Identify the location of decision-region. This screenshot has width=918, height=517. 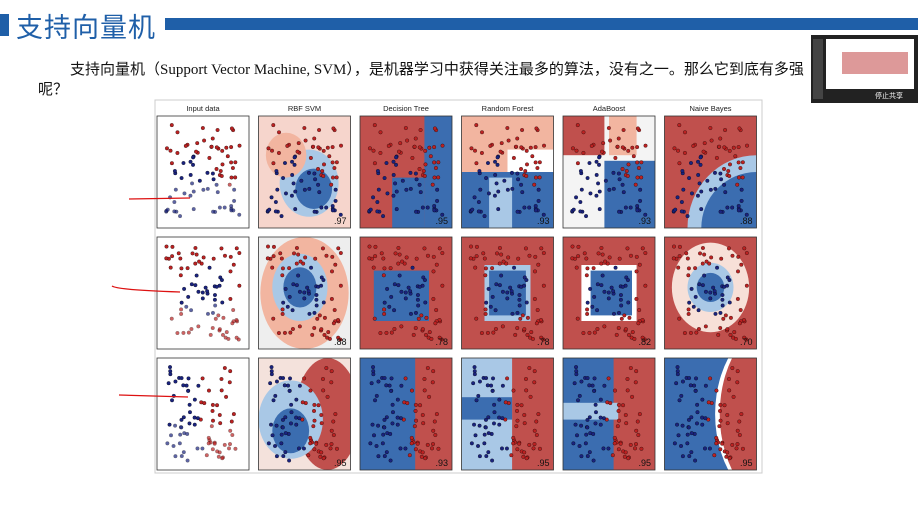
(304, 293).